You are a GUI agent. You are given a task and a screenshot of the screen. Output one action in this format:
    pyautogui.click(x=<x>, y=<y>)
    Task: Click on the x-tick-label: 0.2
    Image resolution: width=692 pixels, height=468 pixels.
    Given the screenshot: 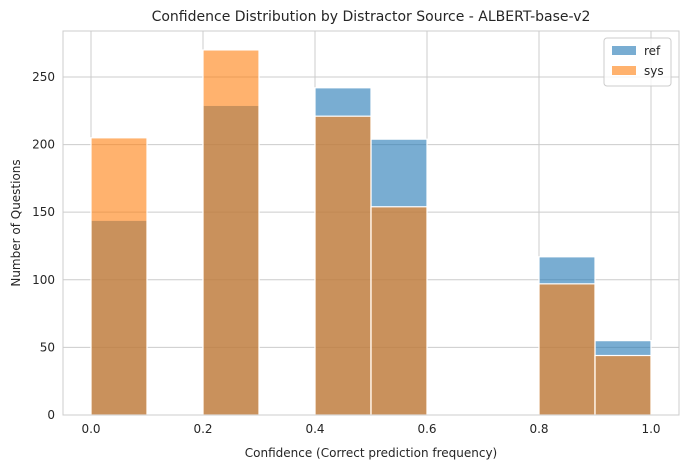 What is the action you would take?
    pyautogui.click(x=202, y=429)
    